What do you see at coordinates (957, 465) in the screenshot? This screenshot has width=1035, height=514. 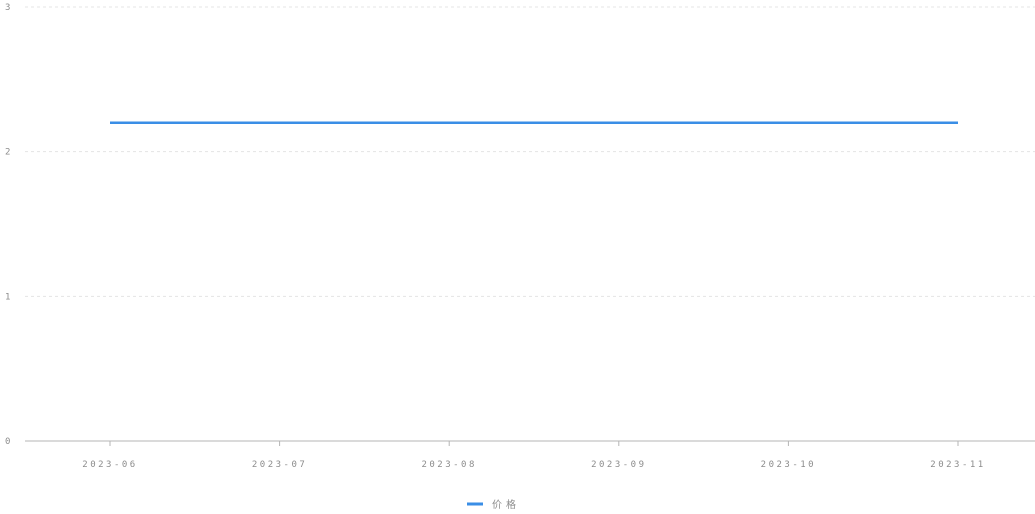 I see `x-tick-label: 2023-11` at bounding box center [957, 465].